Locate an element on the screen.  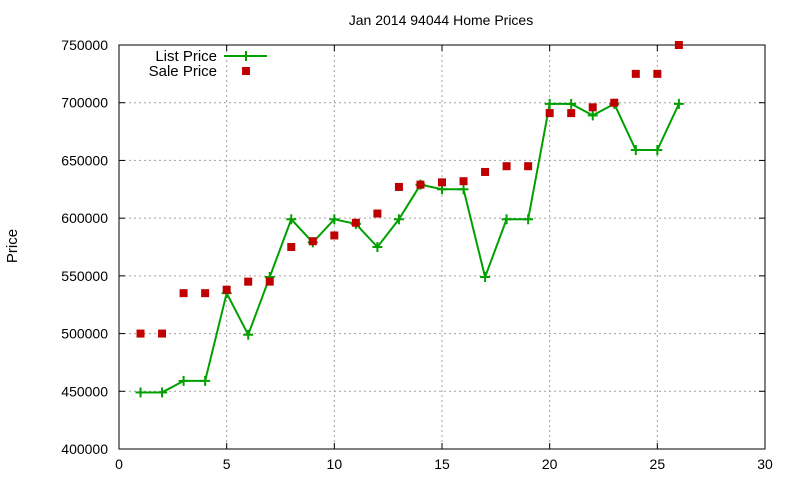
y-tick-label: 600000 is located at coordinates (84, 218).